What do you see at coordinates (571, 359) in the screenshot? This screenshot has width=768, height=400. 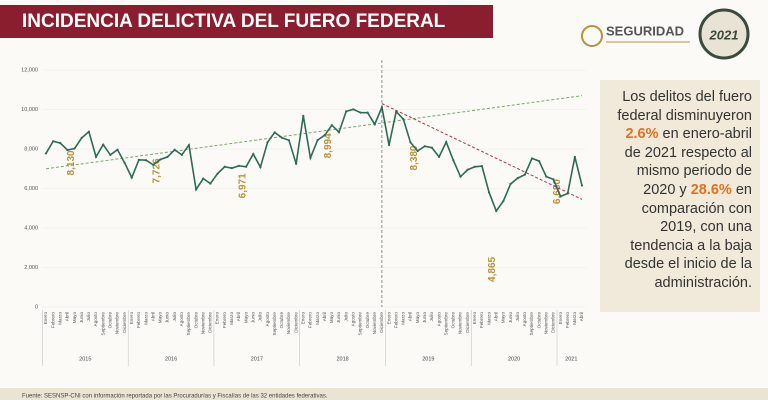 I see `year-label: 2021` at bounding box center [571, 359].